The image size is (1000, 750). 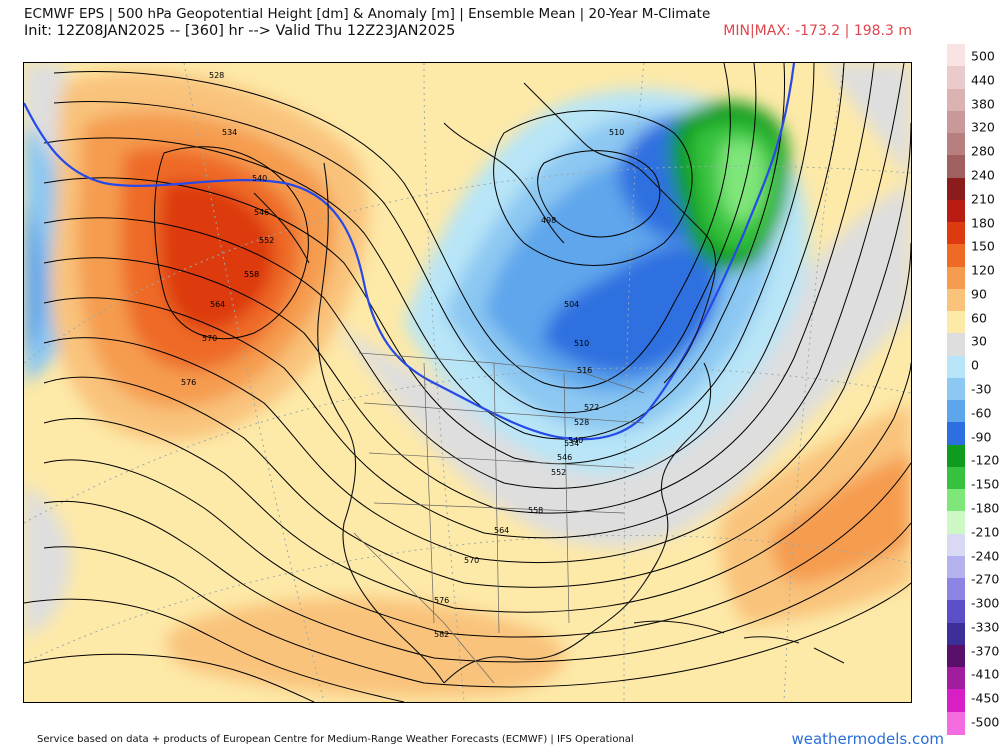 I want to click on colorbar-label: 280, so click(x=983, y=151).